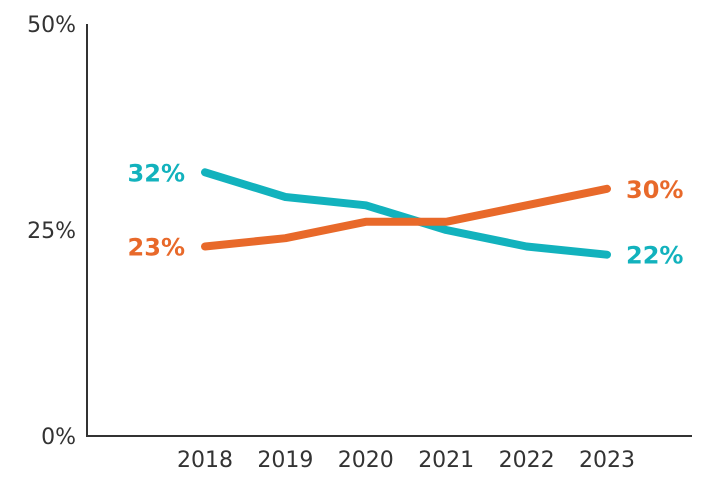 The width and height of the screenshot is (724, 484). Describe the element at coordinates (654, 256) in the screenshot. I see `series-end-label: 22%` at that location.